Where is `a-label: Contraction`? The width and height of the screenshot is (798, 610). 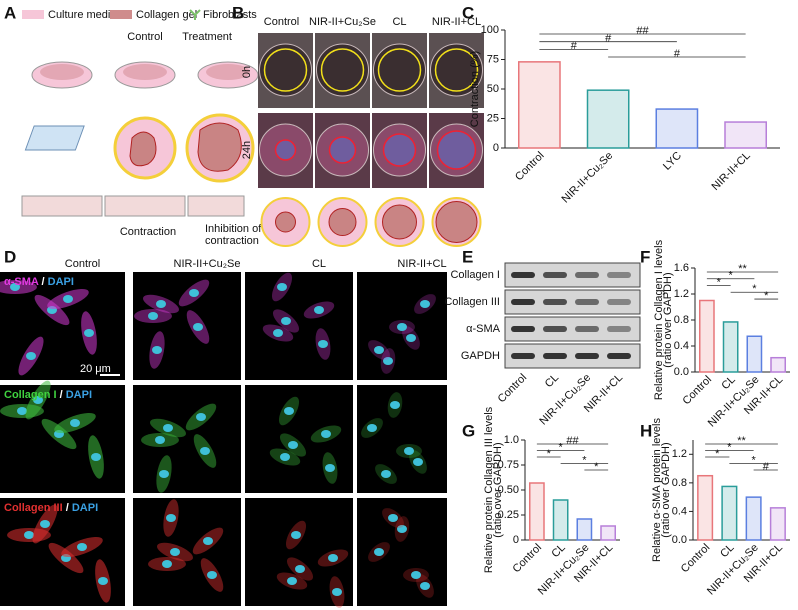
a-label: Contraction is located at coordinates (148, 232).